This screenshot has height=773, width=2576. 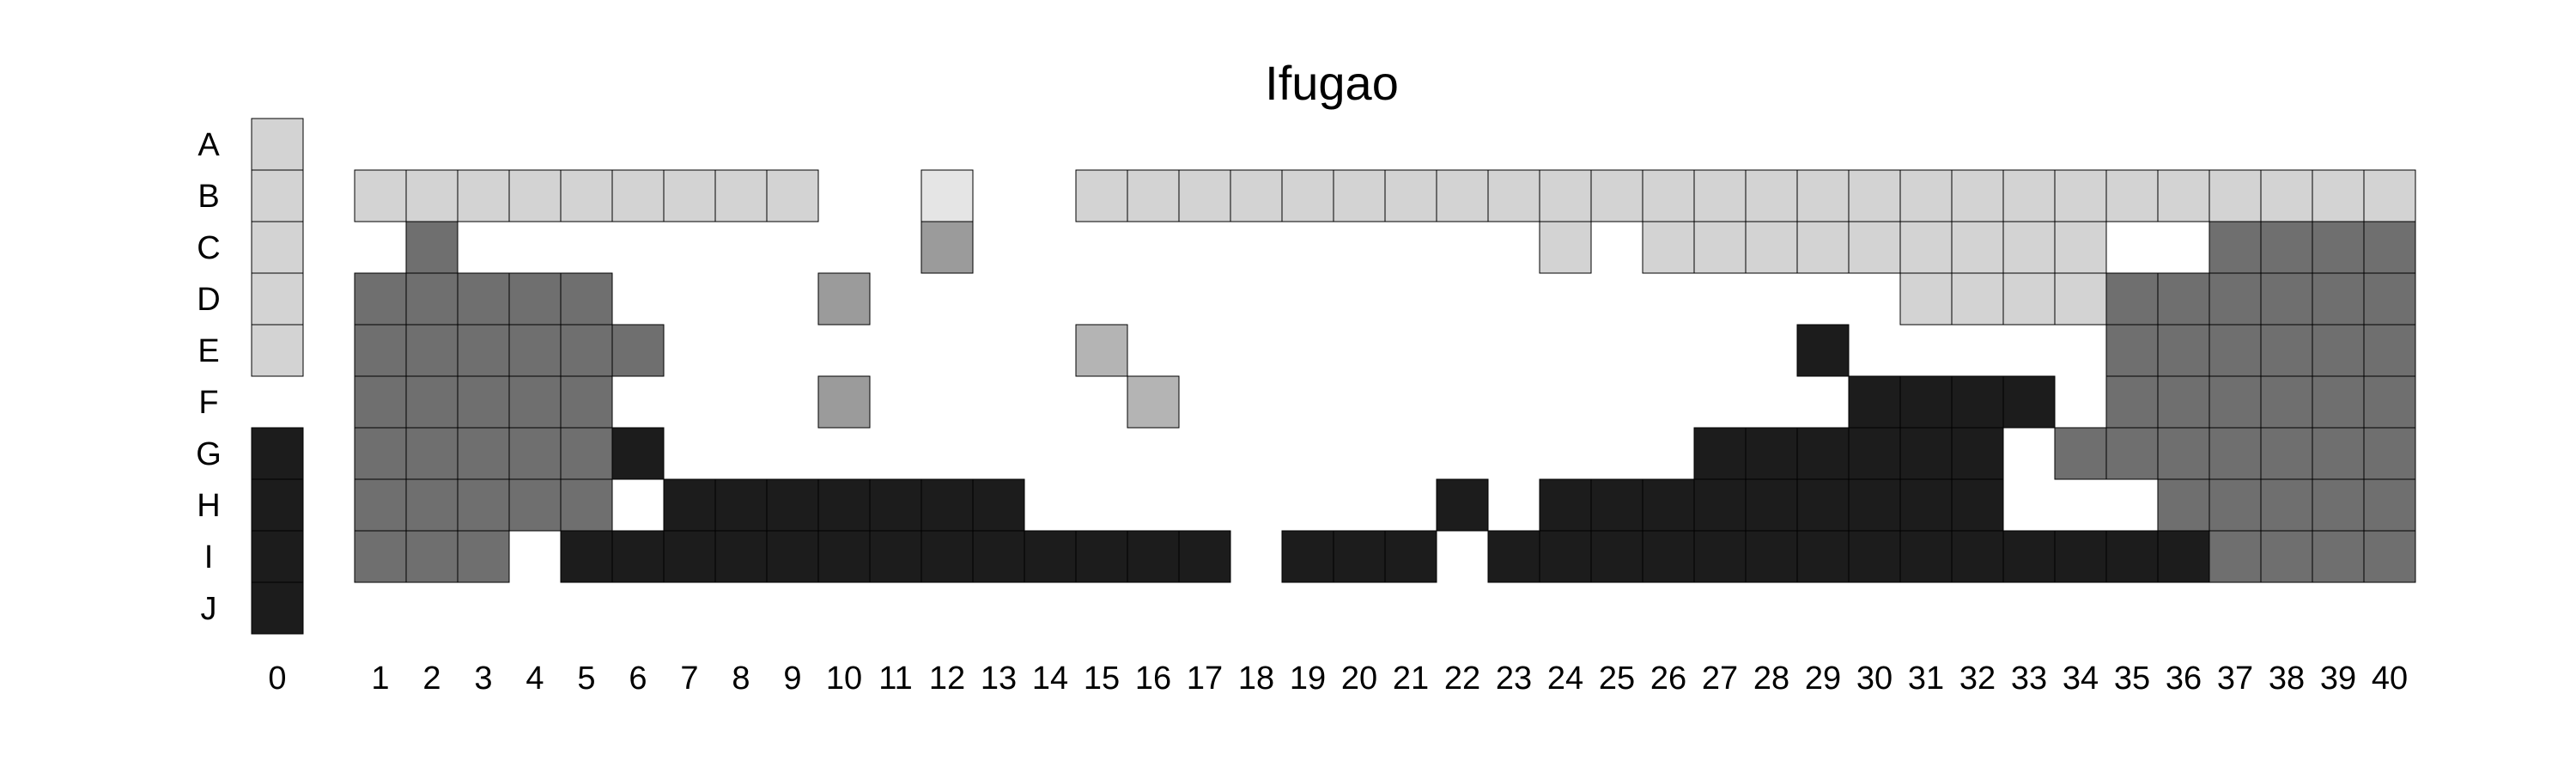 What do you see at coordinates (208, 506) in the screenshot?
I see `row-label-H: H` at bounding box center [208, 506].